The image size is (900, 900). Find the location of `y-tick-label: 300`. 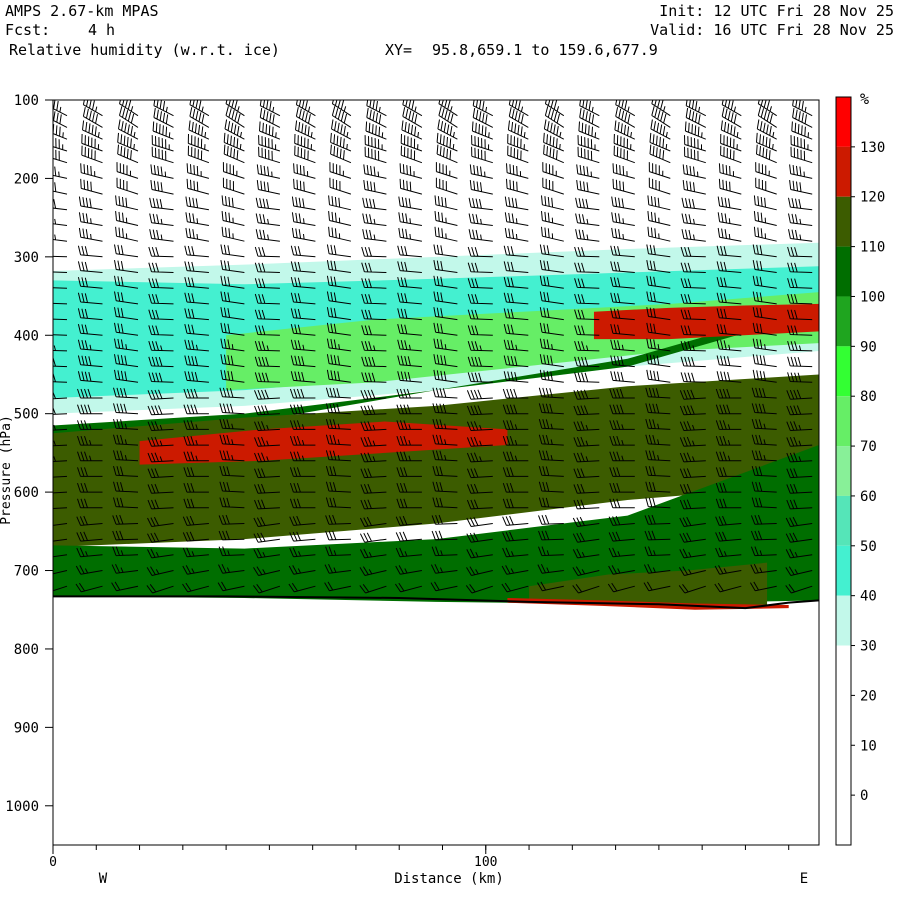

y-tick-label: 300 is located at coordinates (26, 258).